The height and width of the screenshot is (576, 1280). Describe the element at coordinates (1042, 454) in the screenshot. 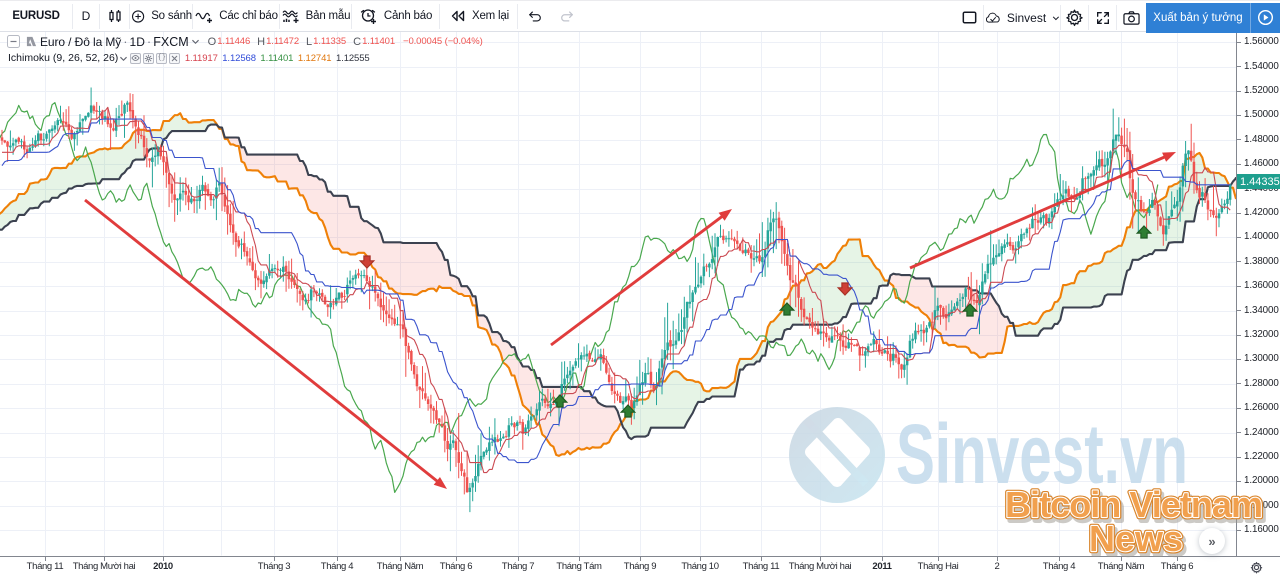

I see `svg-text: Sinvest.vn` at that location.